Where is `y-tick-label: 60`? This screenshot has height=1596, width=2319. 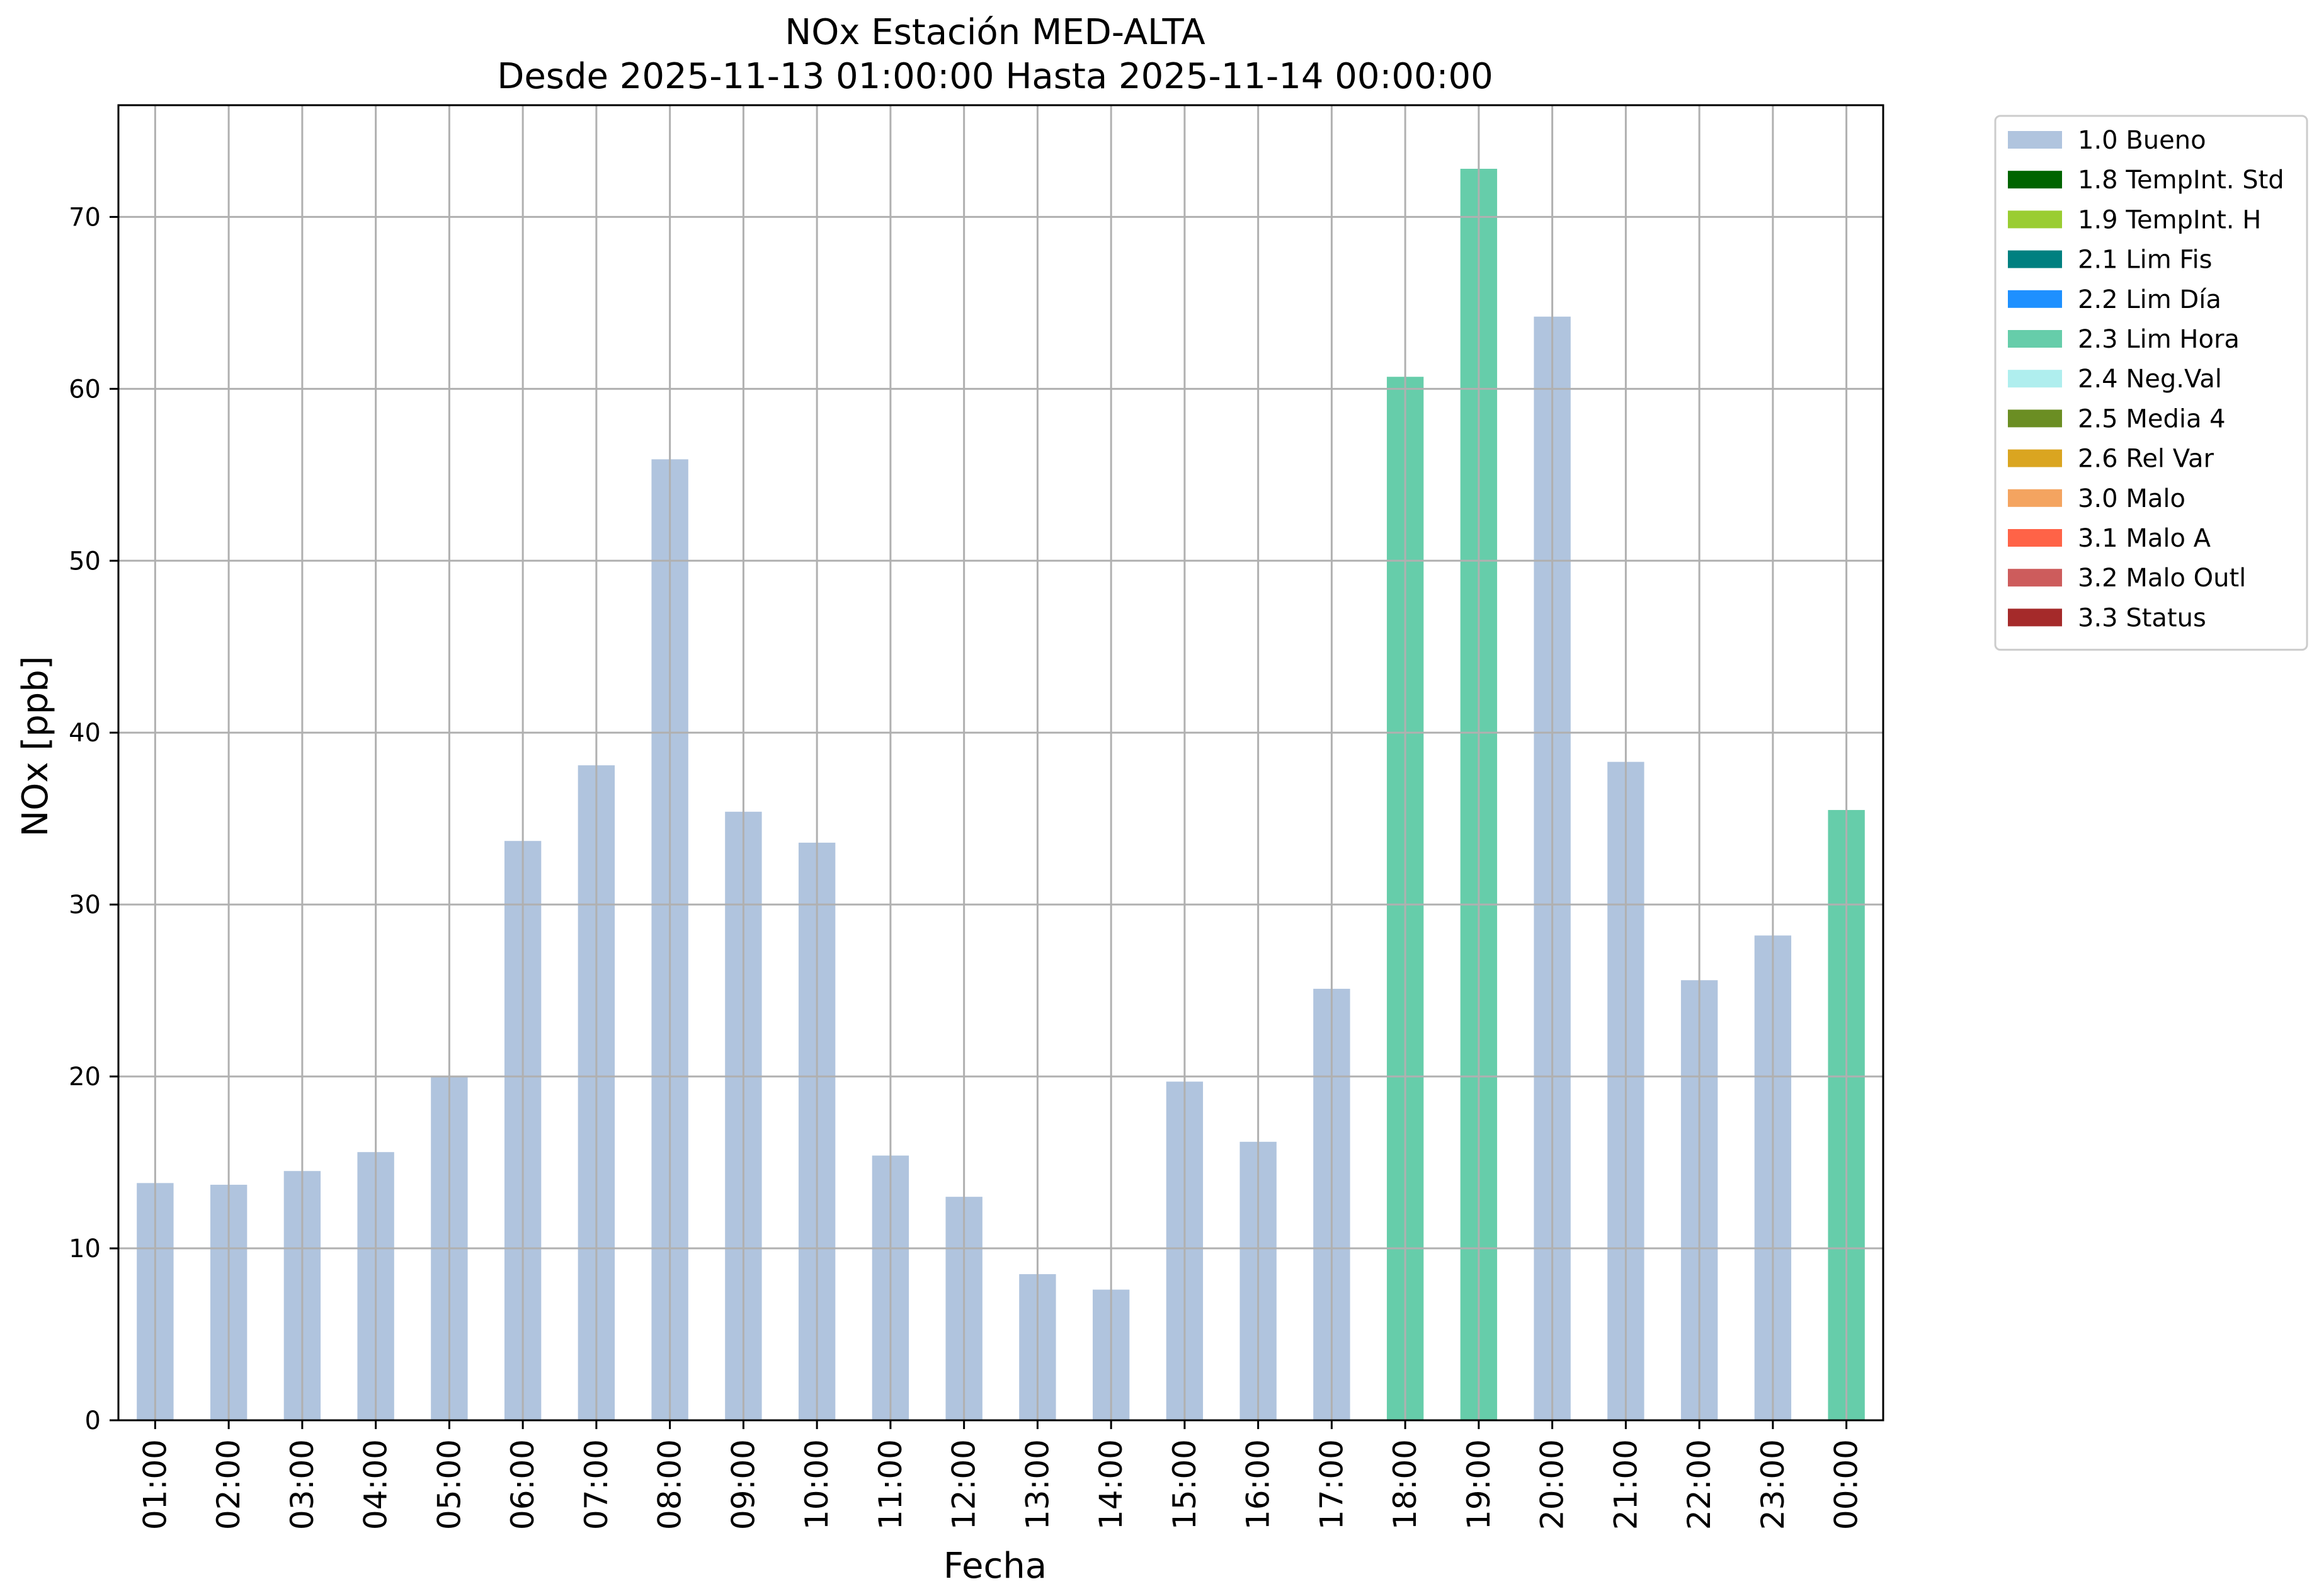
y-tick-label: 60 is located at coordinates (85, 389).